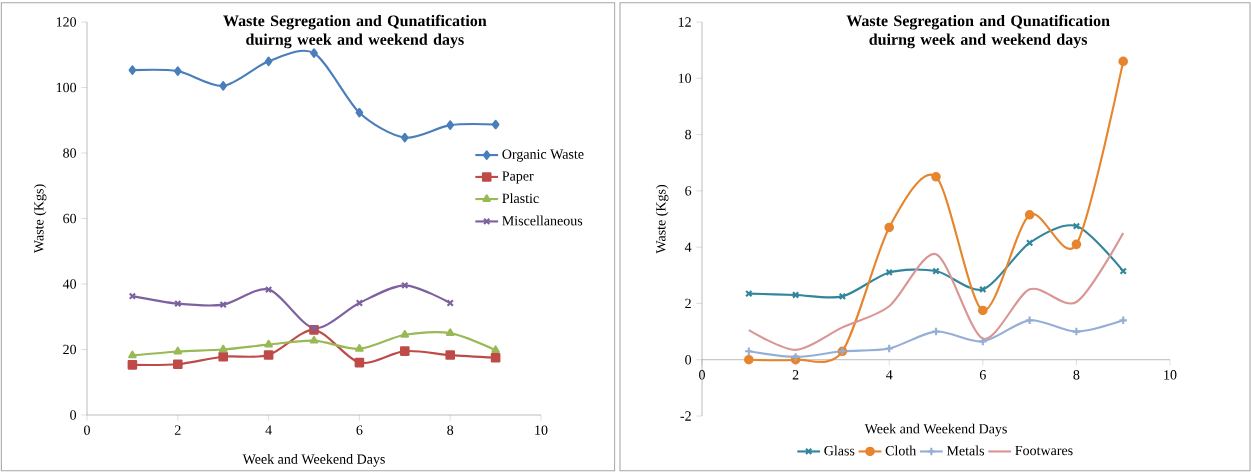  Describe the element at coordinates (70, 153) in the screenshot. I see `y-tick-label: 80` at that location.